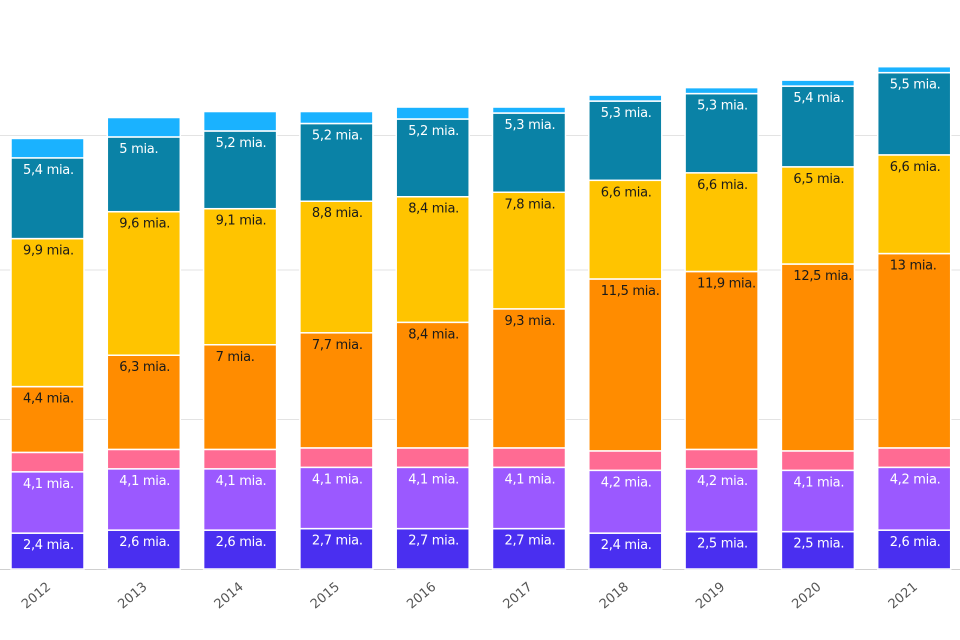  I want to click on x-tick-label: 2019, so click(710, 596).